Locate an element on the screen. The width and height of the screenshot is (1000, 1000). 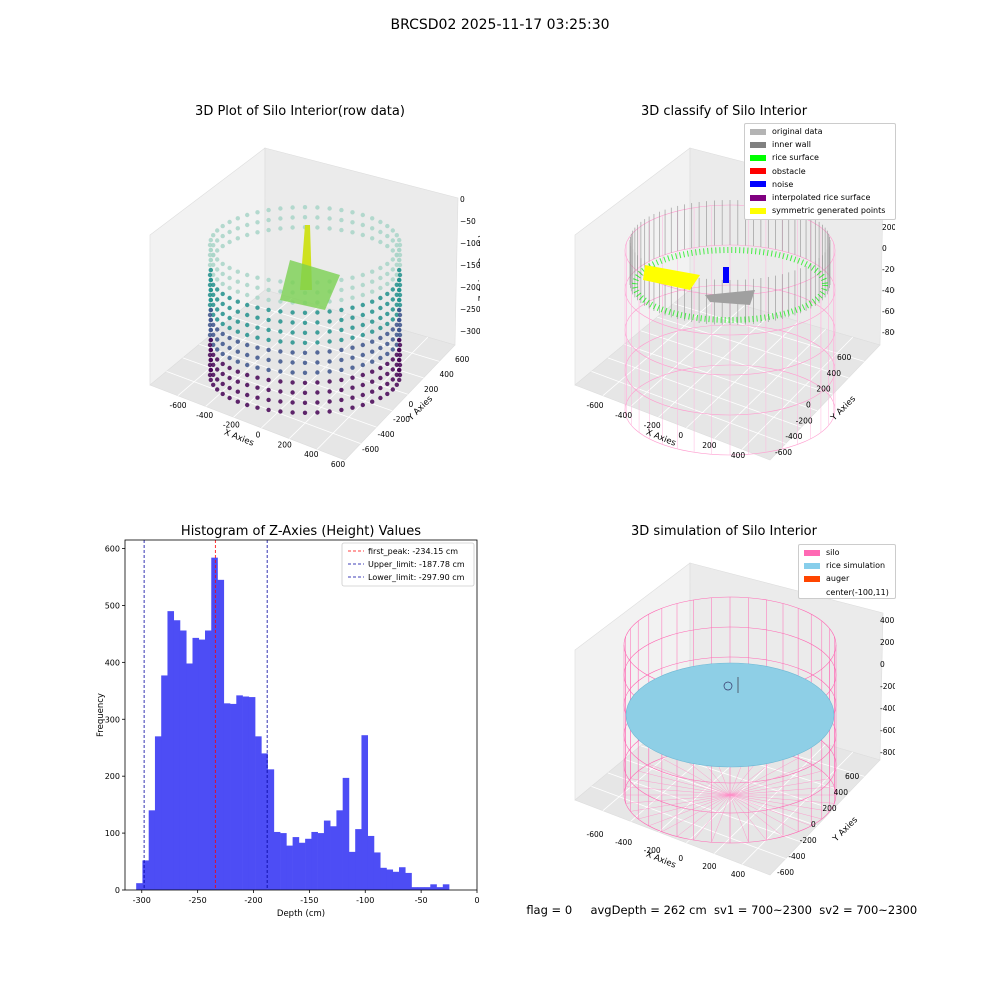
x-axis-label: Depth (cm) is located at coordinates (301, 914).